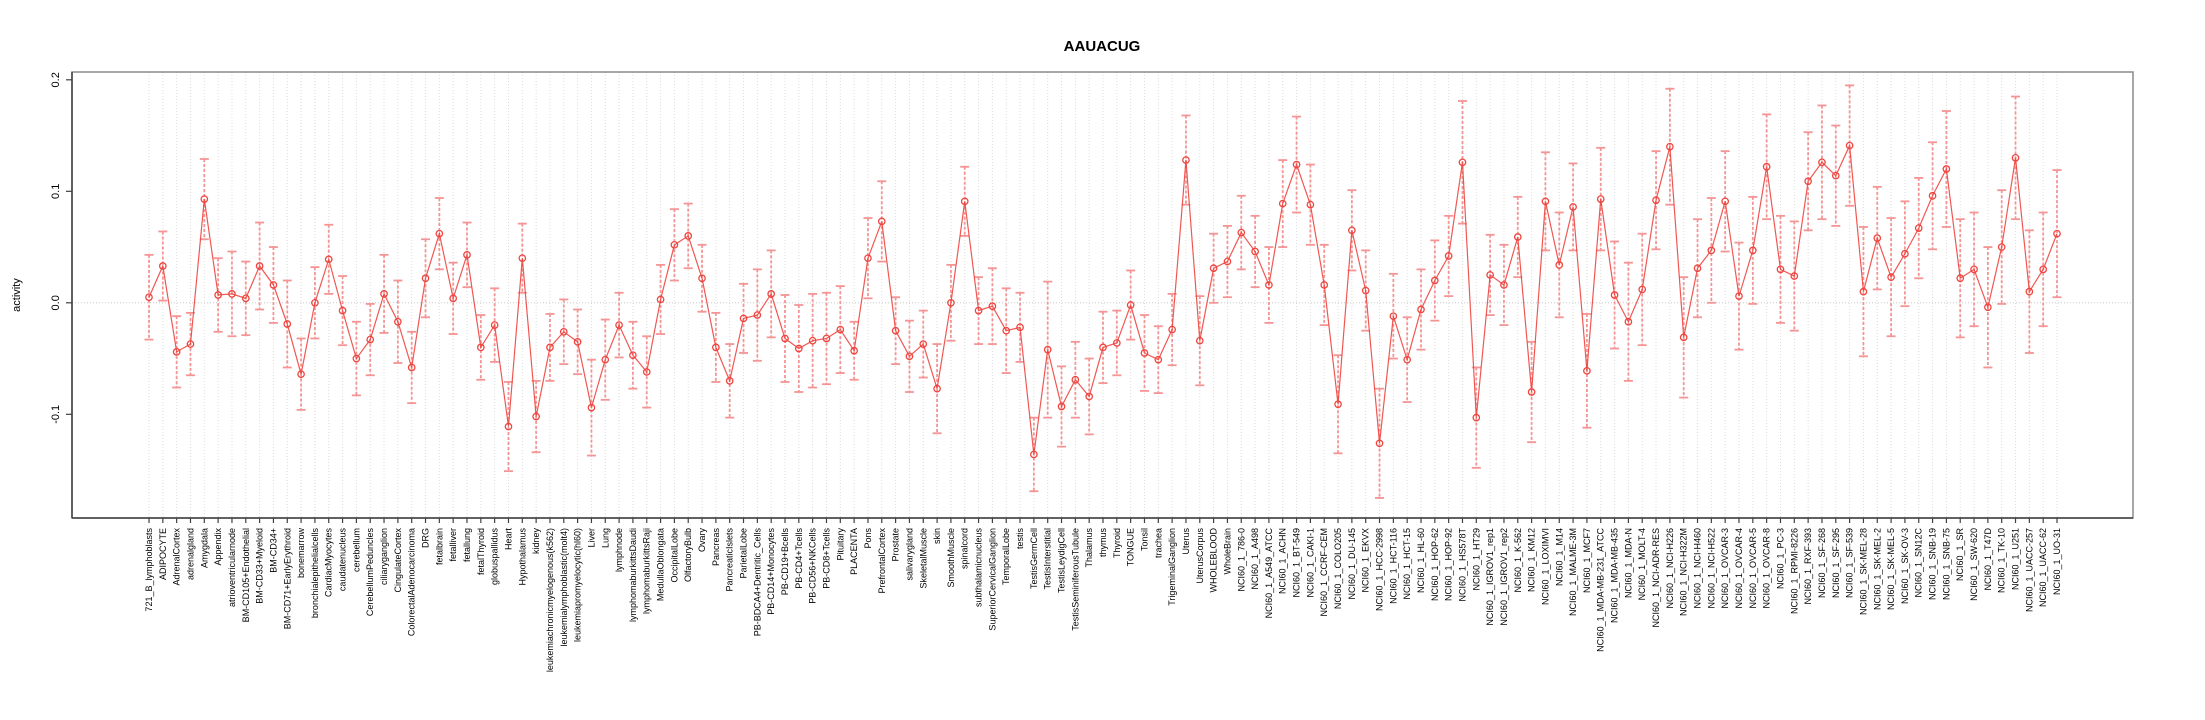  I want to click on x-axis-label: NCI60_1_OVCAR-5, so click(1753, 568).